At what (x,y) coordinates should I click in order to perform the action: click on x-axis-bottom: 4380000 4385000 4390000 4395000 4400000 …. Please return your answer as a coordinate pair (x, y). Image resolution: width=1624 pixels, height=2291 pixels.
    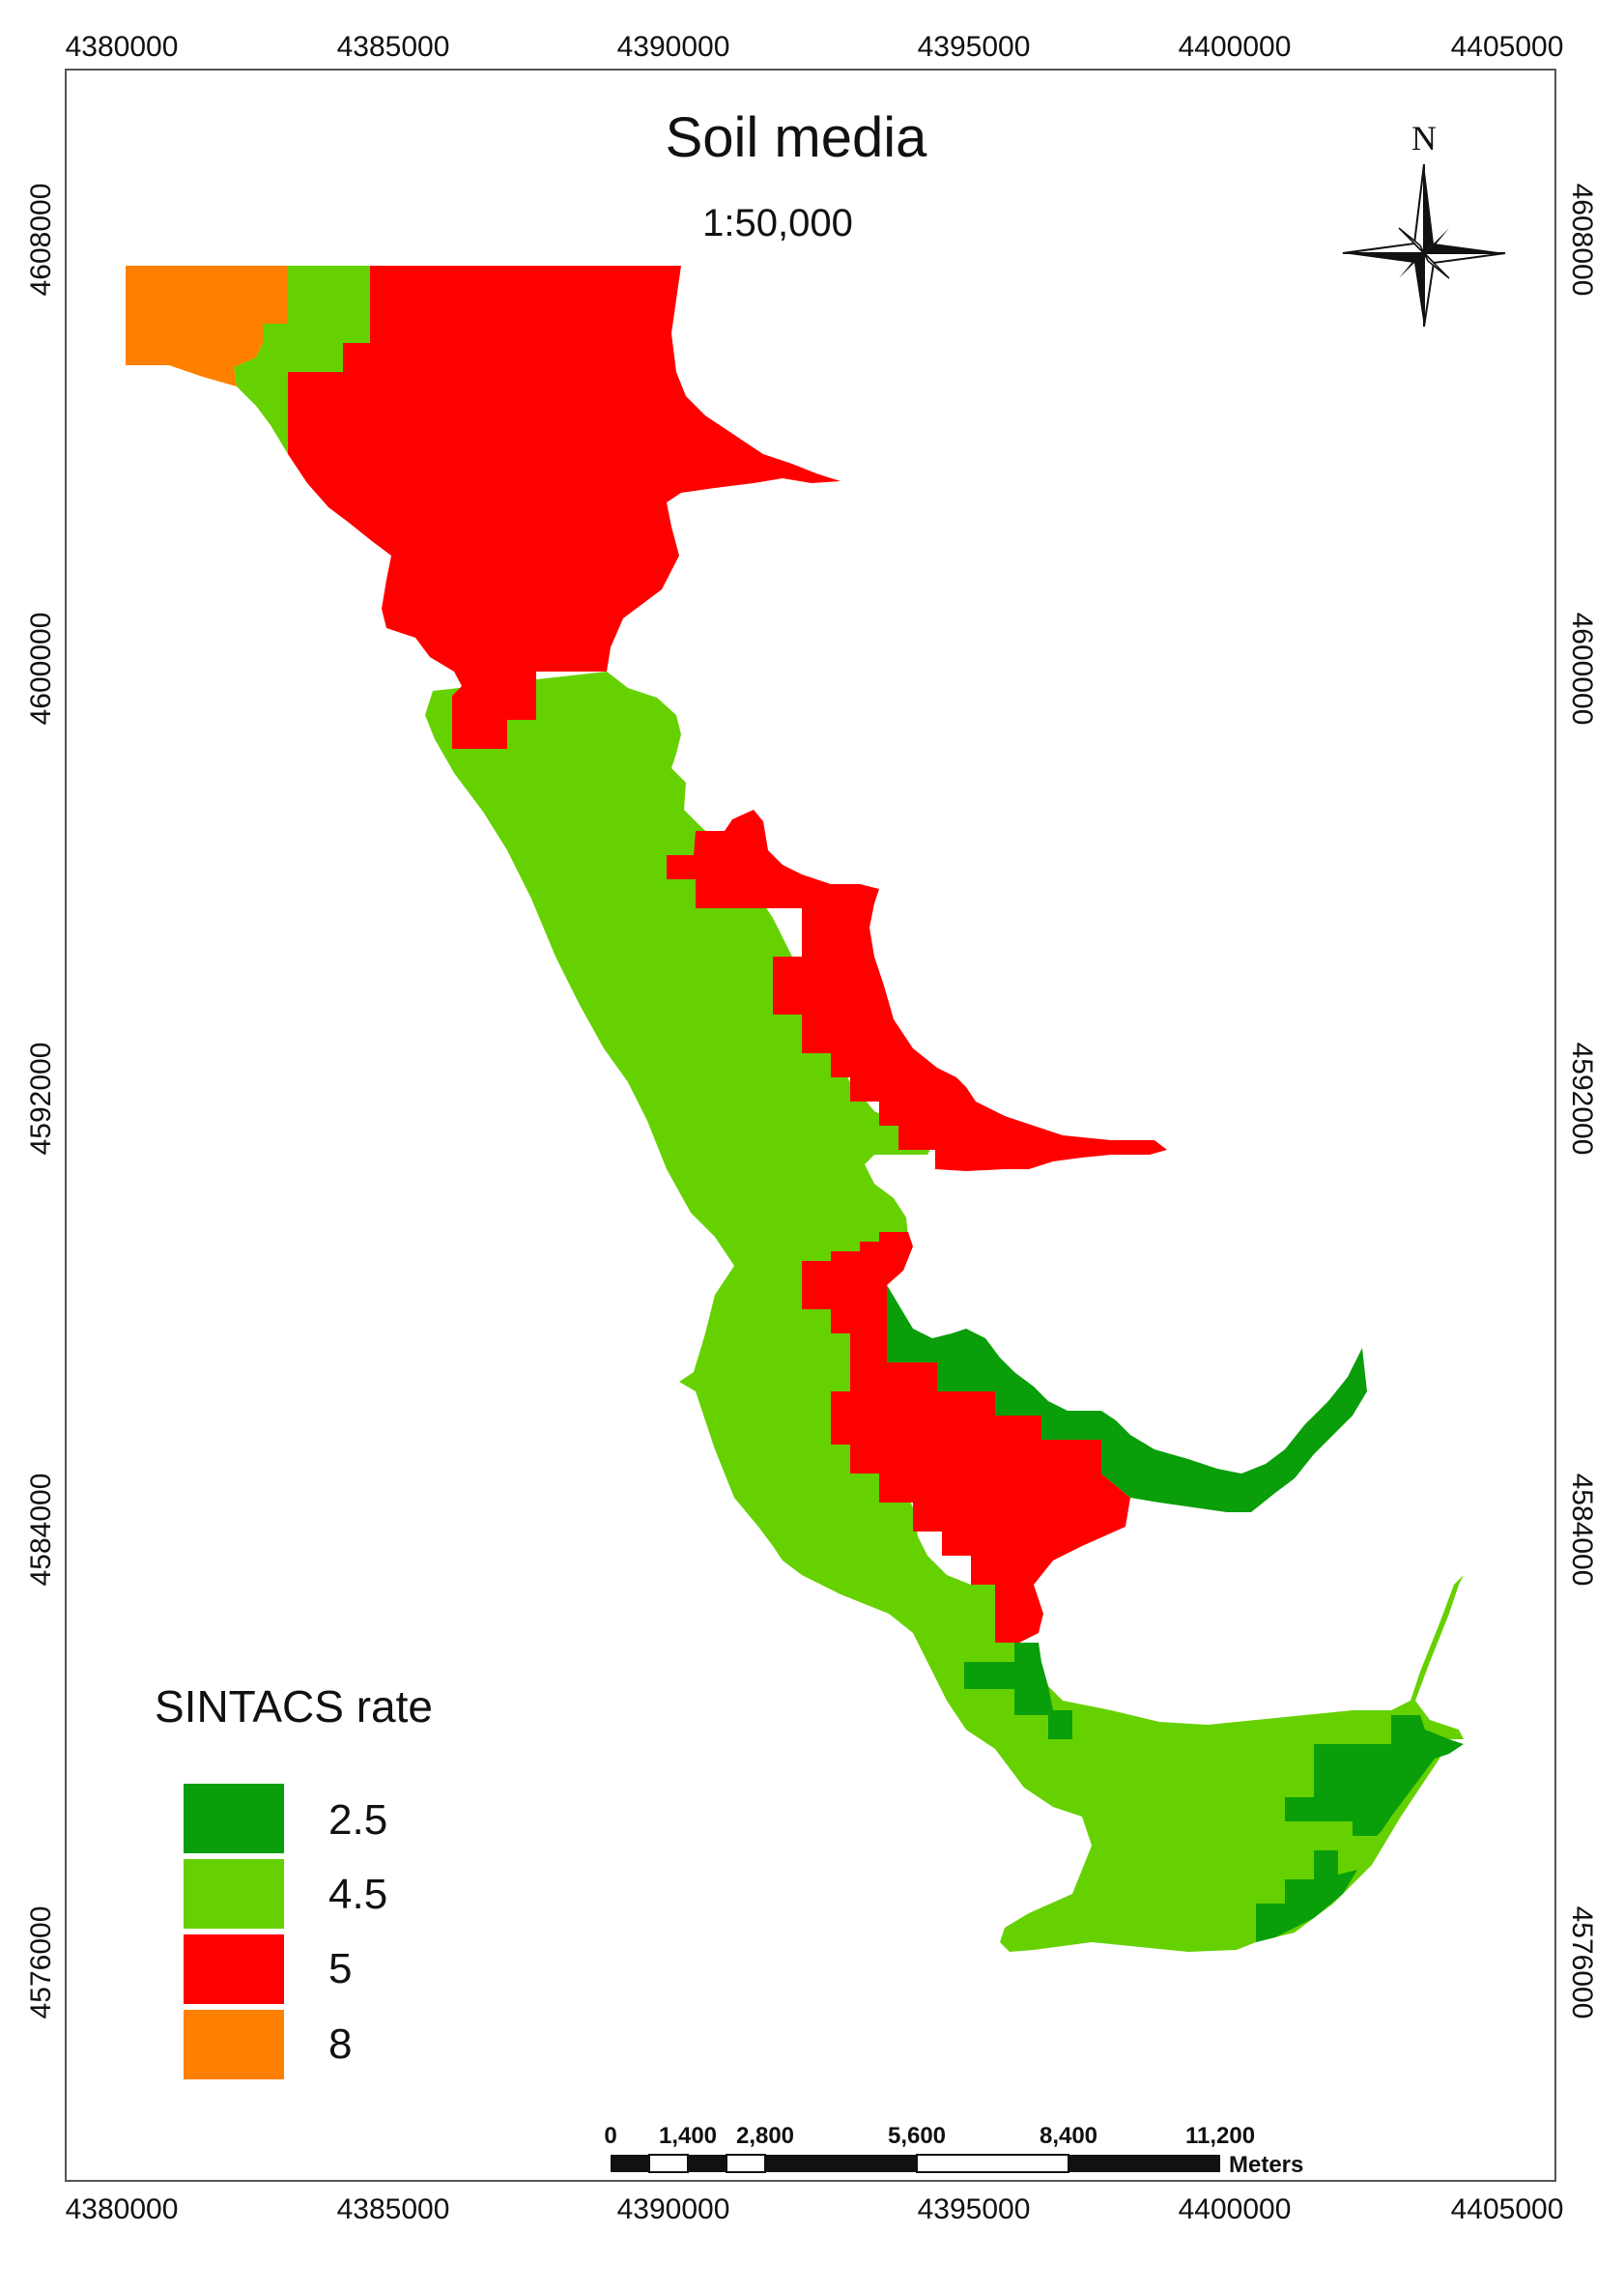
    Looking at the image, I should click on (815, 2209).